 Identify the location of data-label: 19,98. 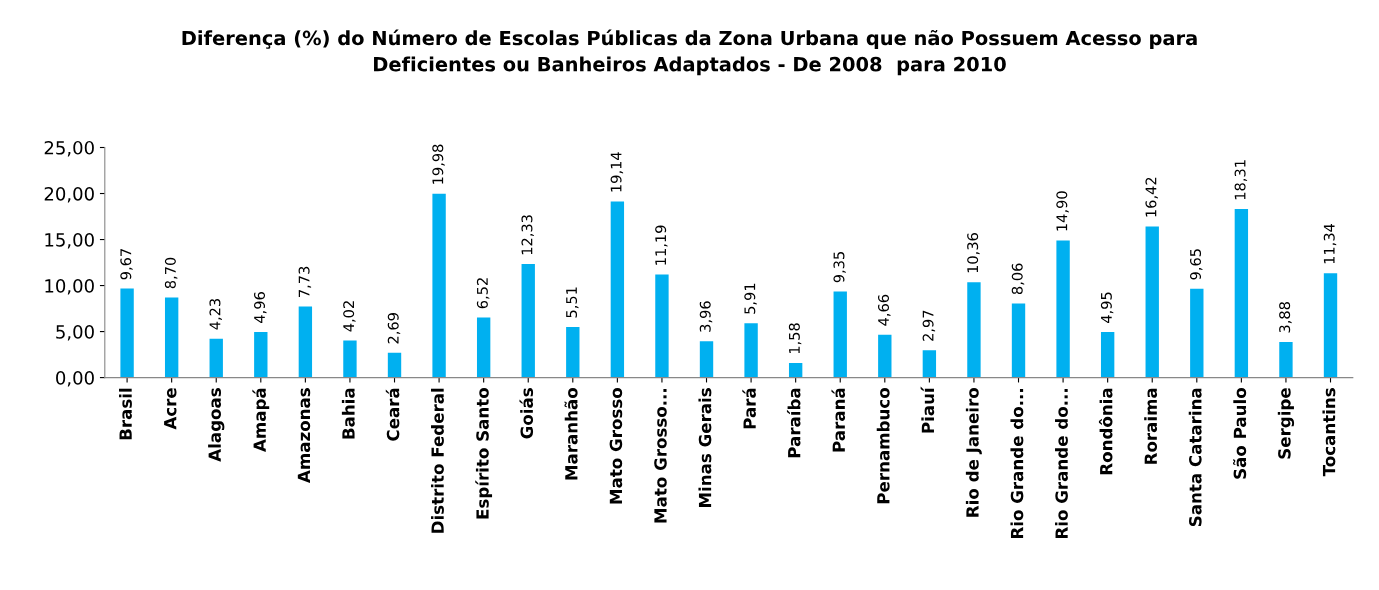
(438, 164).